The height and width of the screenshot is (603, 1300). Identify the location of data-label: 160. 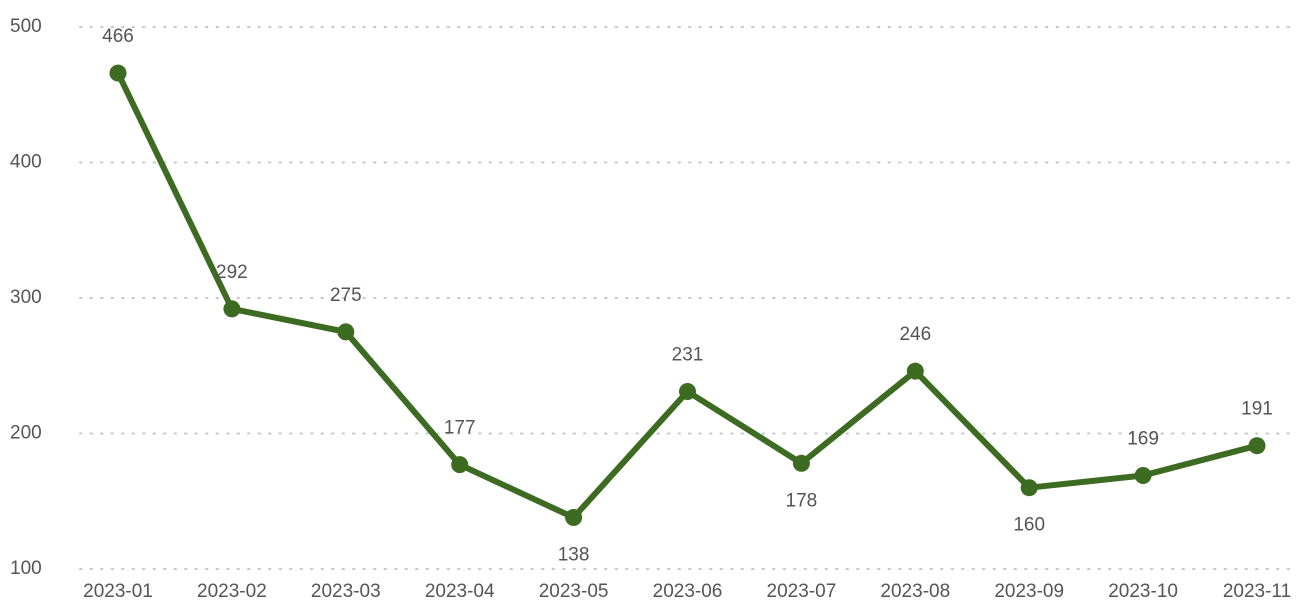
(1029, 525).